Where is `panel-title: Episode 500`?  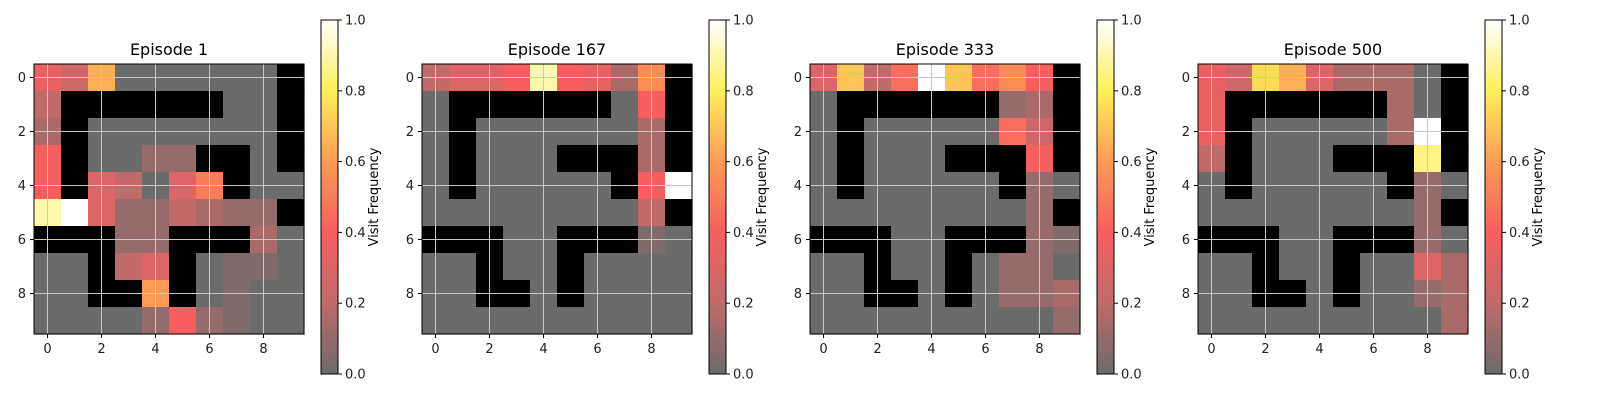 panel-title: Episode 500 is located at coordinates (1333, 49).